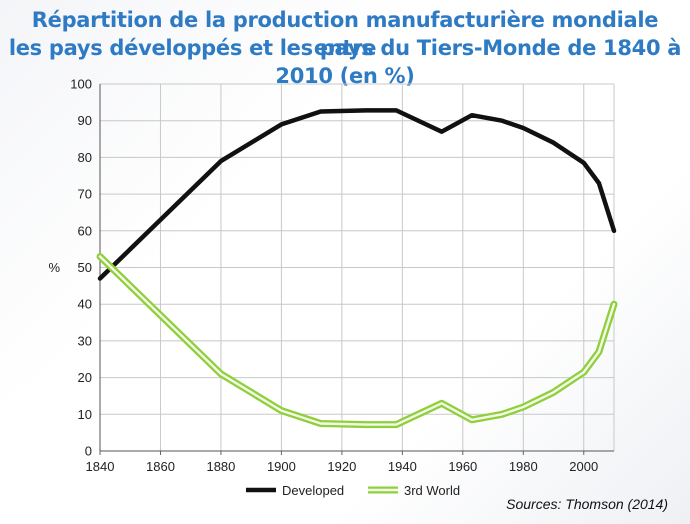  I want to click on x-tick-label: 1980, so click(523, 466).